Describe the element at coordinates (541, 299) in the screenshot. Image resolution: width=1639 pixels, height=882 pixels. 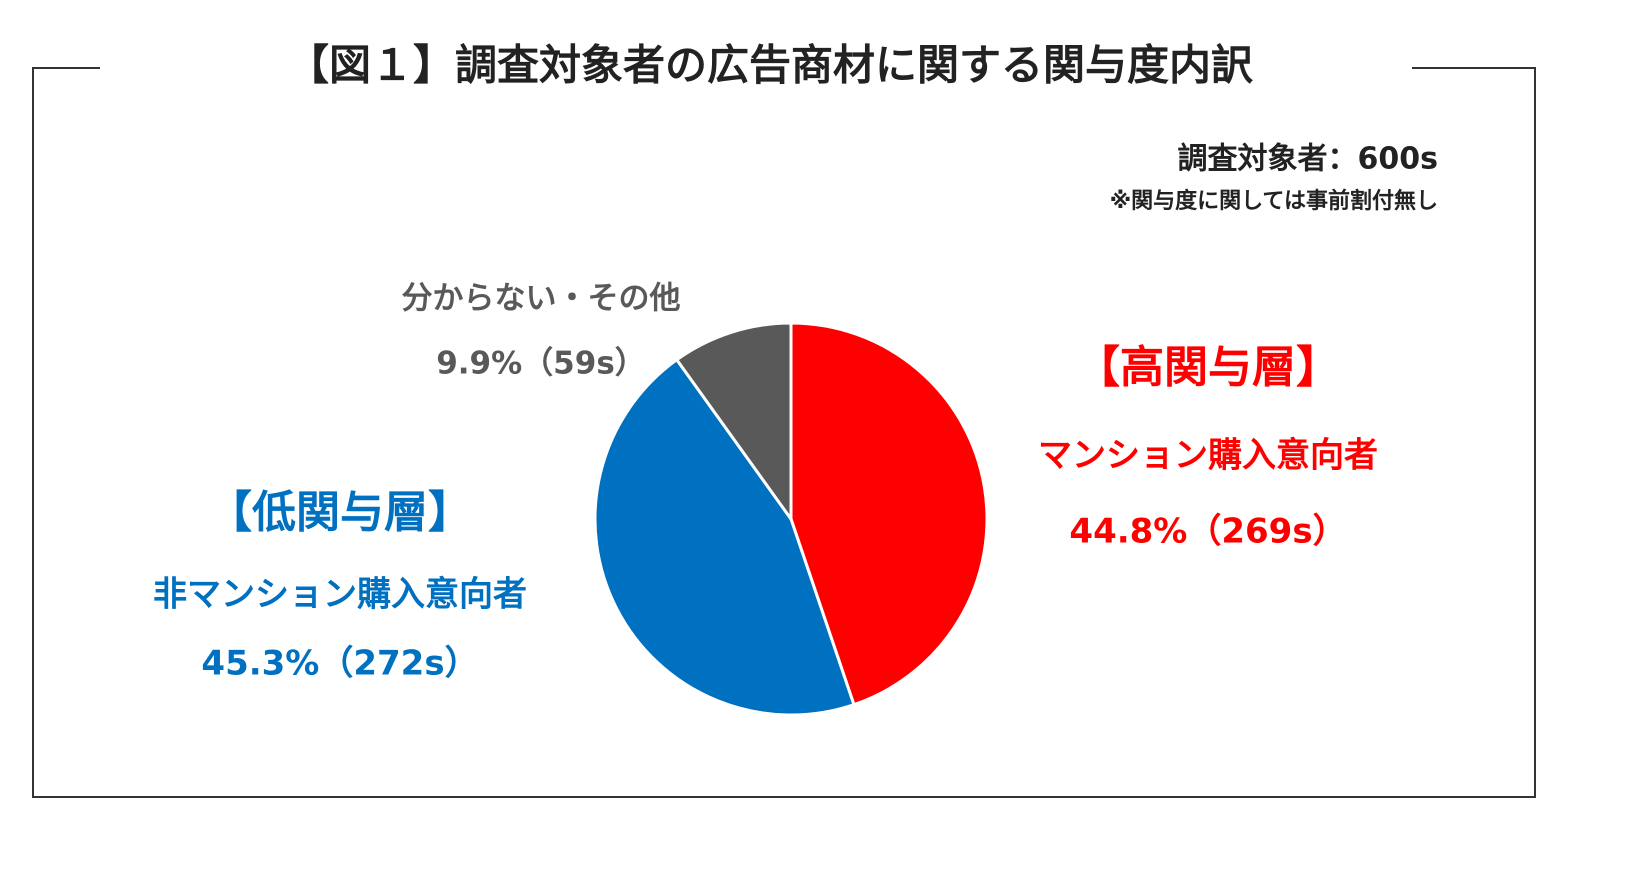
I see `slice-label: 分からない・その他` at that location.